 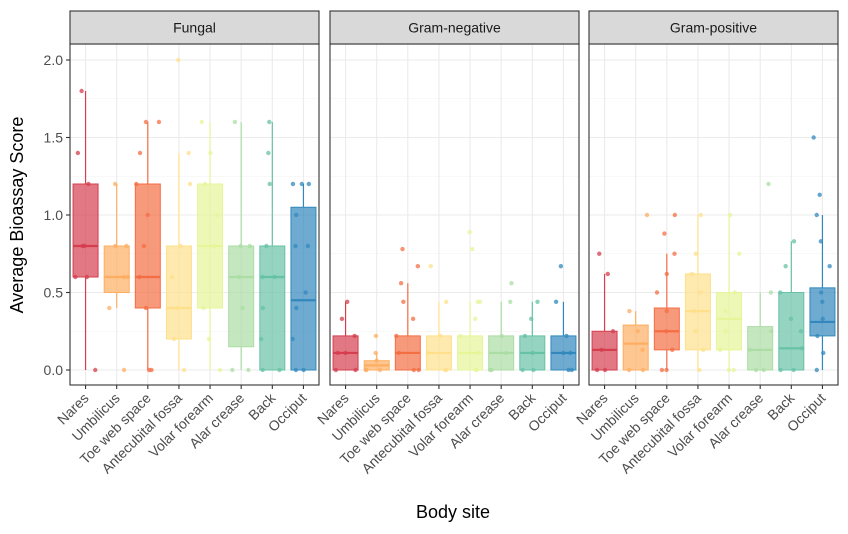 I want to click on y-tick-label: 0.5, so click(x=54, y=293).